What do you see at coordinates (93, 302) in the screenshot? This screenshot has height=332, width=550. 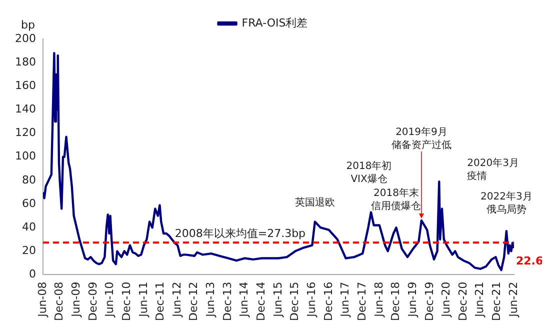 I see `x-tick-label: Dec-09` at bounding box center [93, 302].